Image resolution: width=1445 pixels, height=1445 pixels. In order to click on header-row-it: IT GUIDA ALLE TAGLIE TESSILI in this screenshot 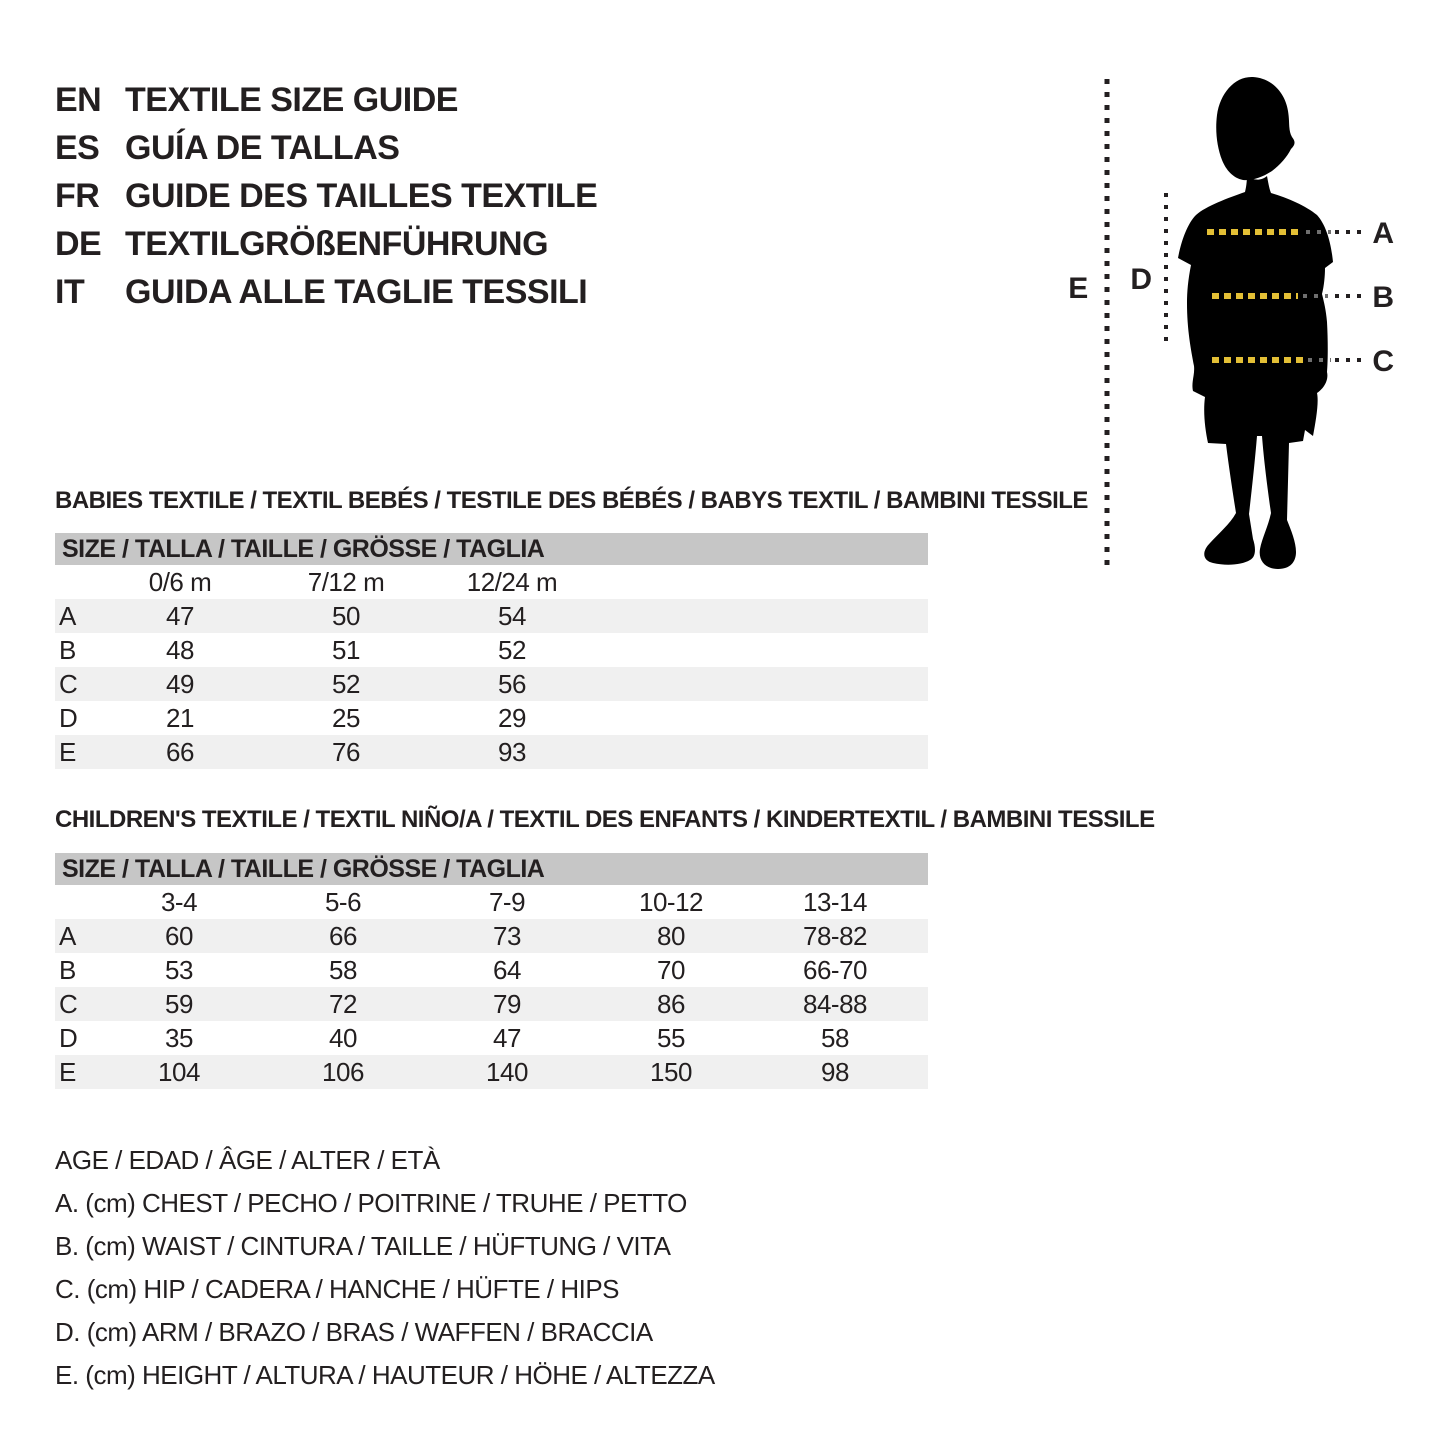, I will do `click(326, 292)`.